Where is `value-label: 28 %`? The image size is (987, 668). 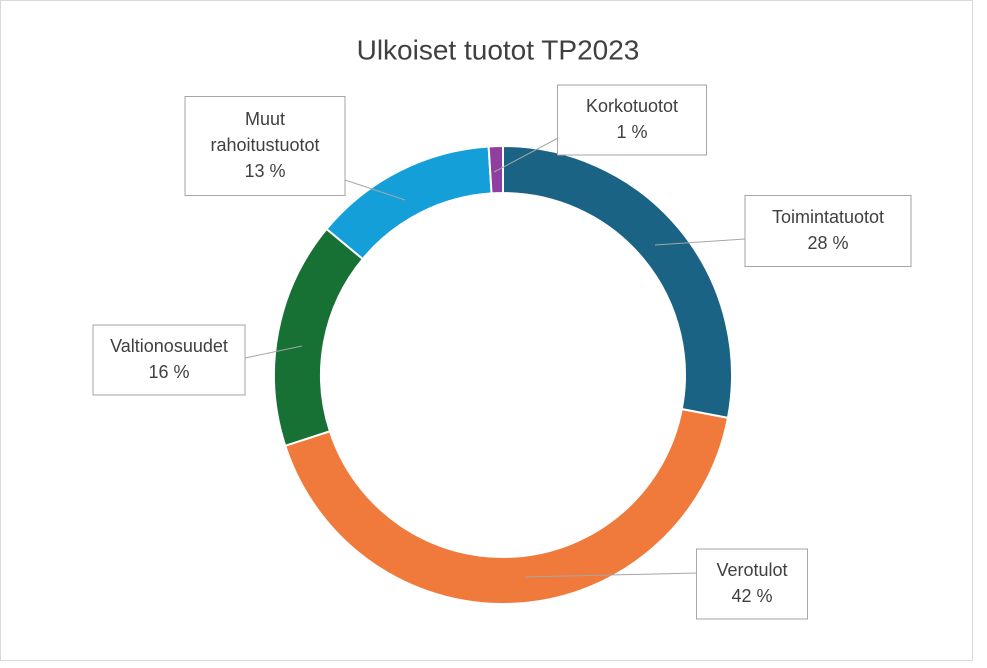
value-label: 28 % is located at coordinates (827, 243).